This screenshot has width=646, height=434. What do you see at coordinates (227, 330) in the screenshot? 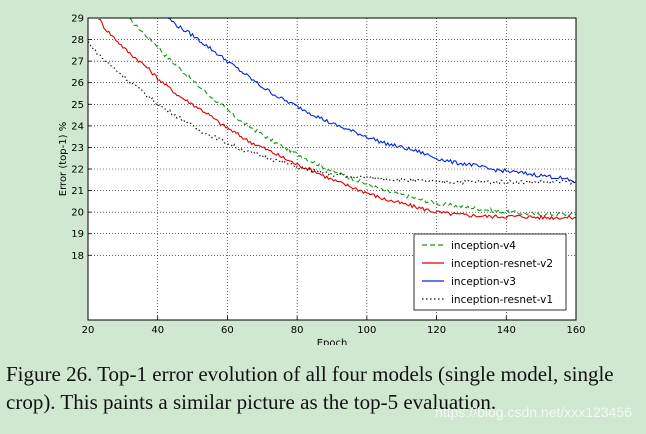
I see `x-tick-label: 60` at bounding box center [227, 330].